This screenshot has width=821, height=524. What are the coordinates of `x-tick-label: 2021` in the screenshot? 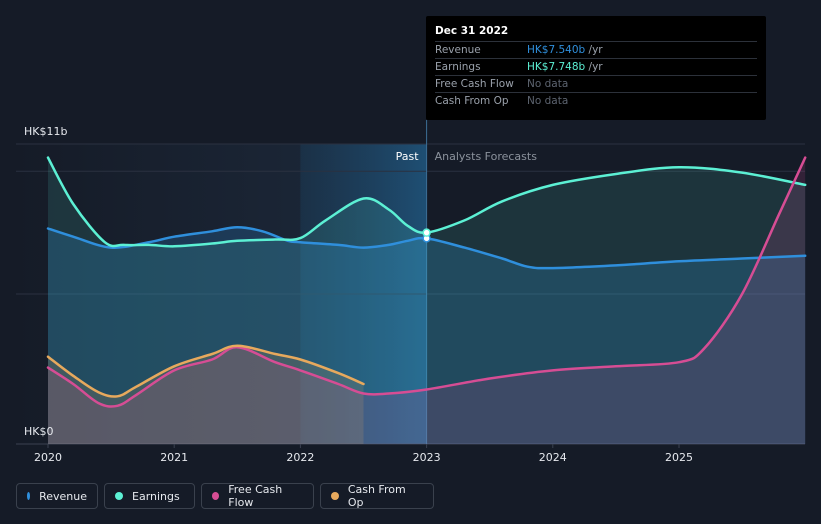 It's located at (174, 457).